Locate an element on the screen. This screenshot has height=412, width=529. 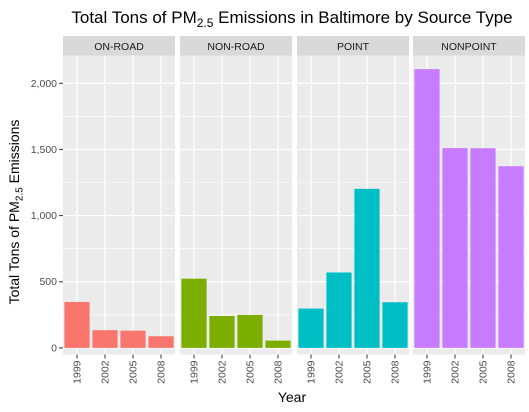
strip-label: ON-ROAD is located at coordinates (119, 47).